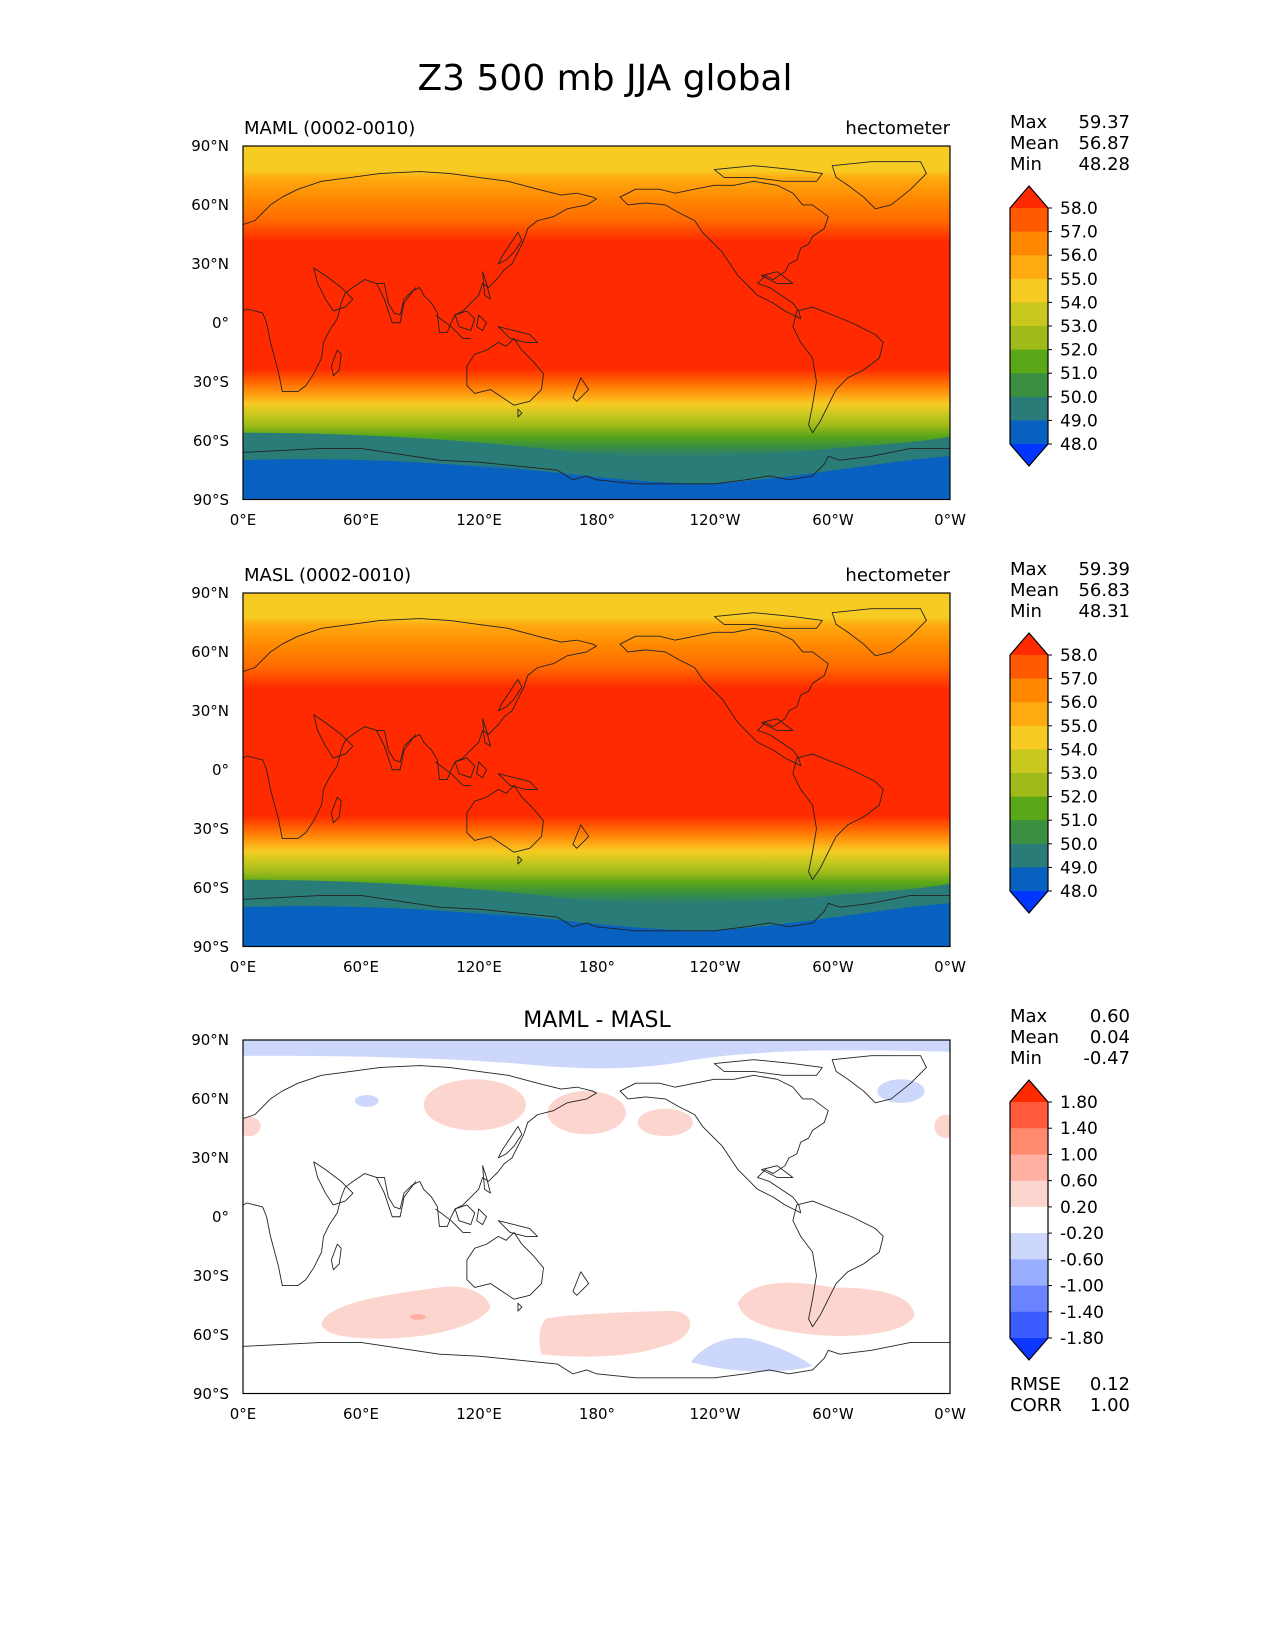  I want to click on map-frame, so click(596, 323).